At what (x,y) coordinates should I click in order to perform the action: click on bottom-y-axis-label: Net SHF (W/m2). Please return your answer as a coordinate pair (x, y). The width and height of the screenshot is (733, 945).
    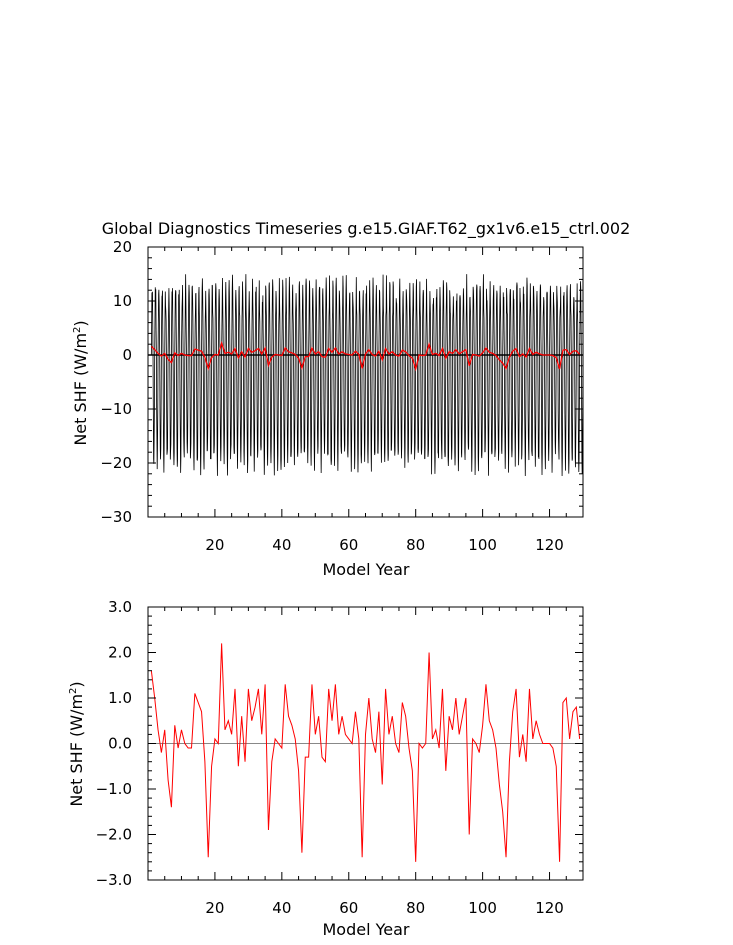
    Looking at the image, I should click on (76, 743).